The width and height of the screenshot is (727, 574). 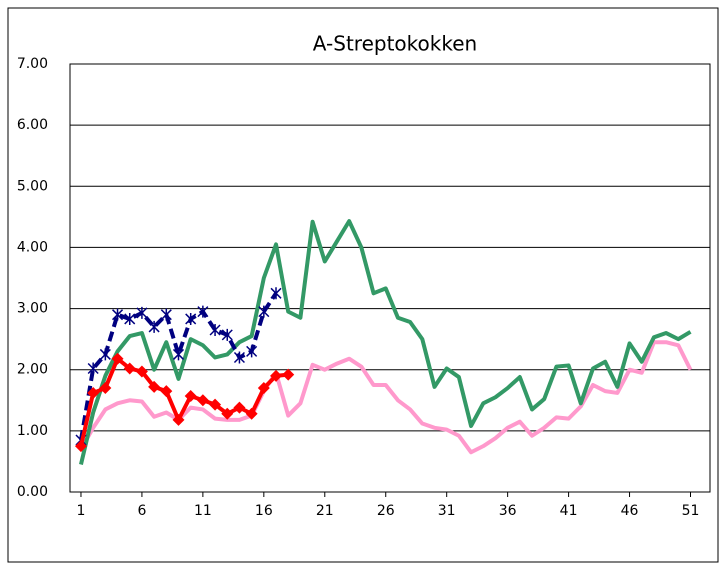 What do you see at coordinates (32, 431) in the screenshot?
I see `y-tick-label: 1.00` at bounding box center [32, 431].